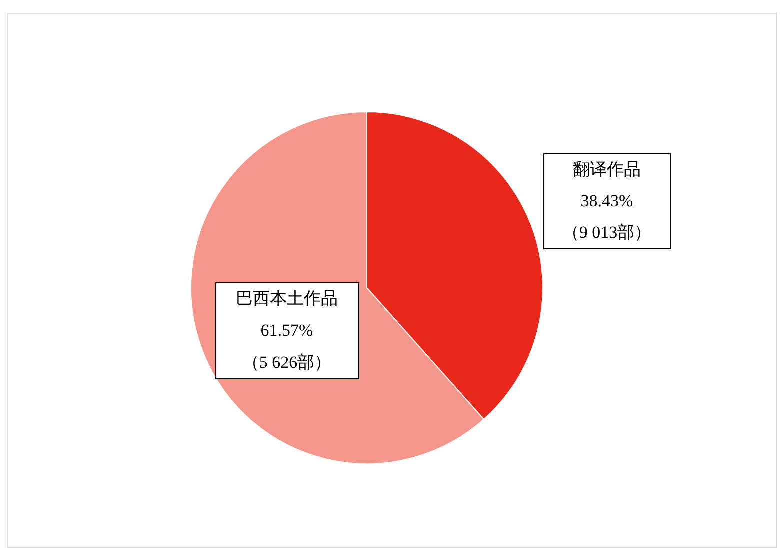  Describe the element at coordinates (607, 169) in the screenshot. I see `slice-label: 翻译作品` at that location.